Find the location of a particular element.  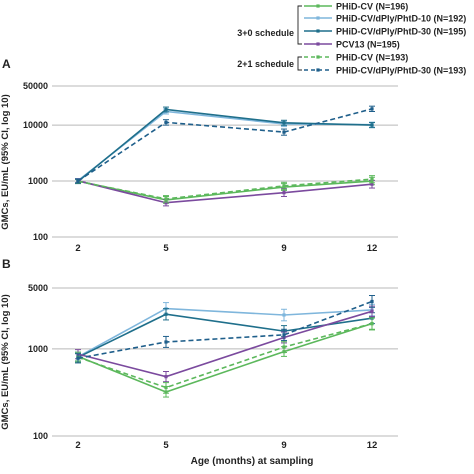

legend-entry: PHiD-CV (N=193) is located at coordinates (372, 58).